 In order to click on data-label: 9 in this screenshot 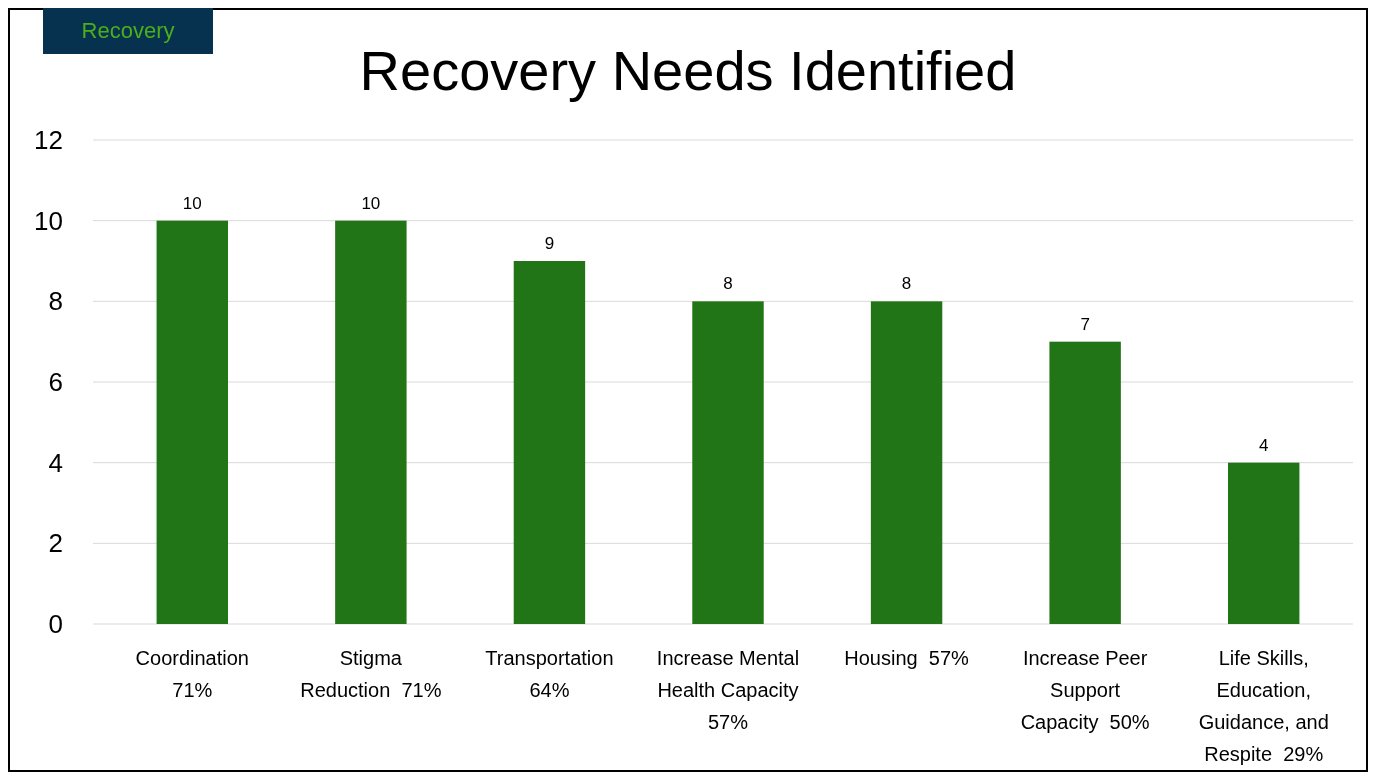, I will do `click(549, 243)`.